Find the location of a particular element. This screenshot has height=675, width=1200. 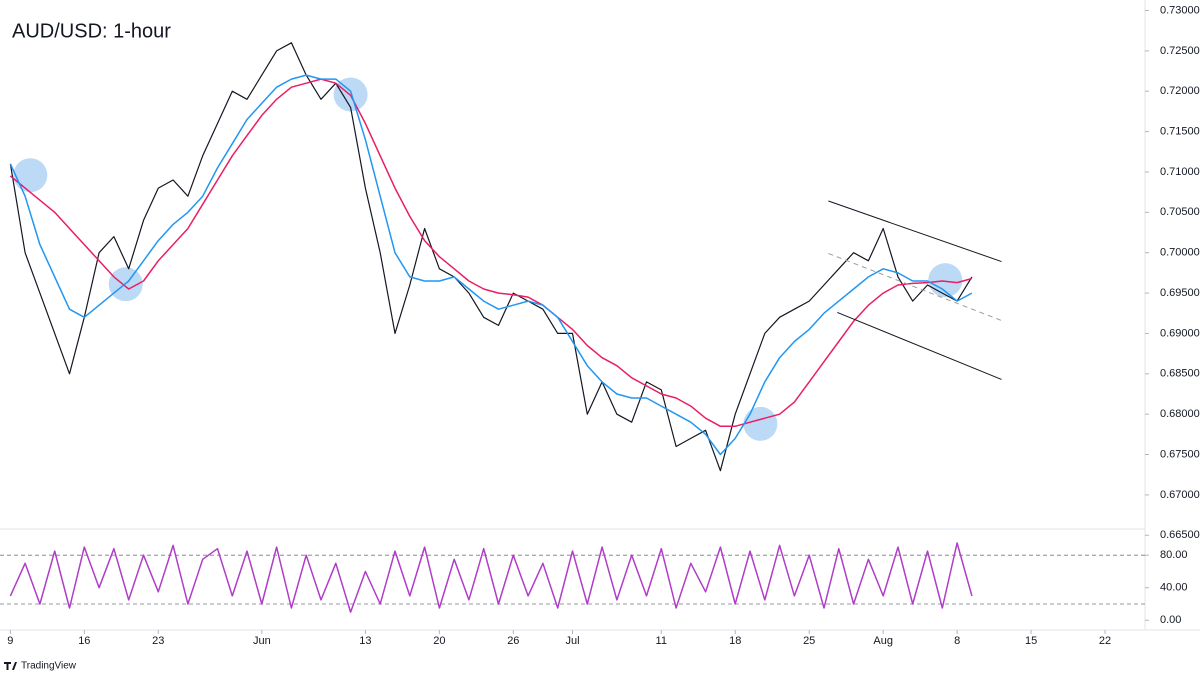

y-tick-label: 0.69000 is located at coordinates (1180, 333).